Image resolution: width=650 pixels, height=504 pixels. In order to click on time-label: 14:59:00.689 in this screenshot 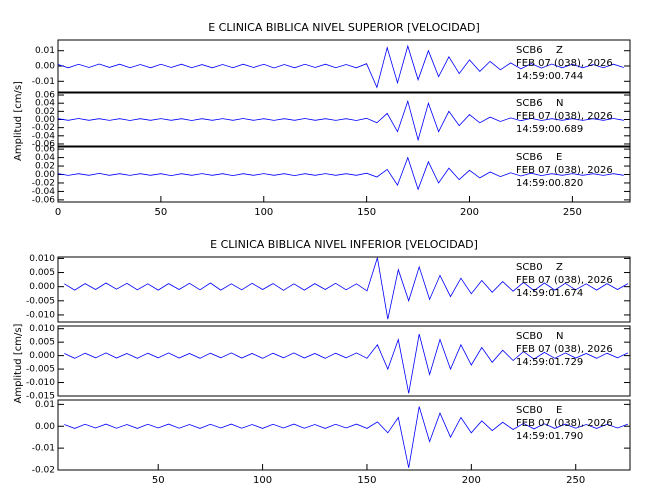, I will do `click(549, 129)`.